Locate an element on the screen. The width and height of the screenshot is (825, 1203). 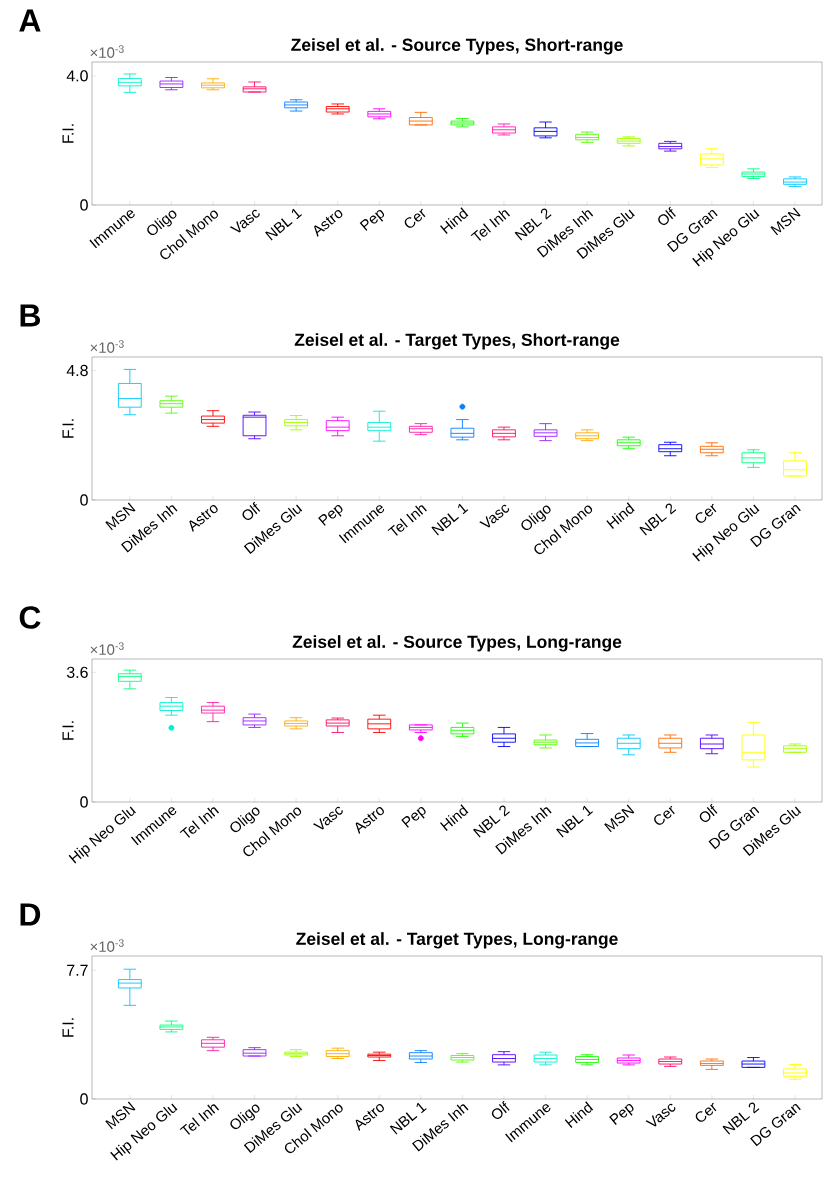
chart-title: Zeisel et al. - Target Types, Long-range is located at coordinates (457, 940).